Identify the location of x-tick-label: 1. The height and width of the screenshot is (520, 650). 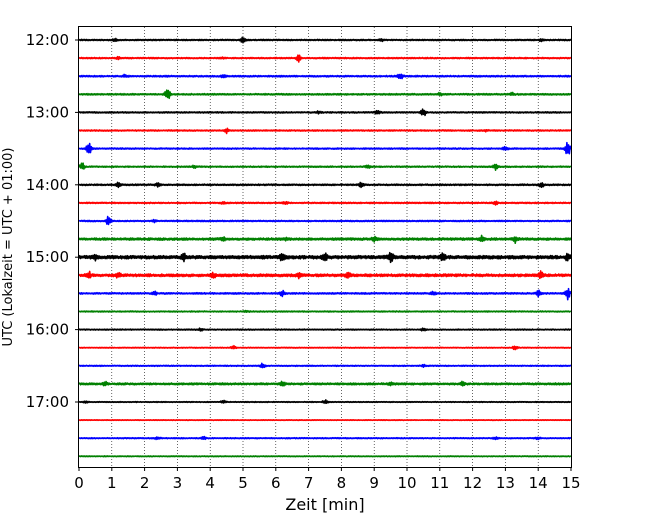
(112, 483).